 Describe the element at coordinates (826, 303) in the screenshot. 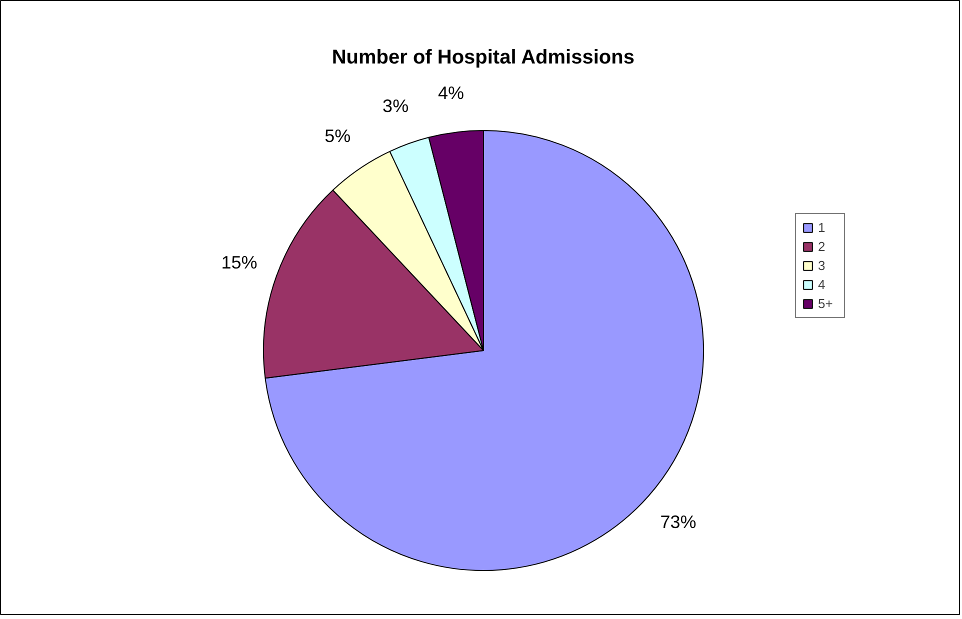

I see `legend-label: 5+` at that location.